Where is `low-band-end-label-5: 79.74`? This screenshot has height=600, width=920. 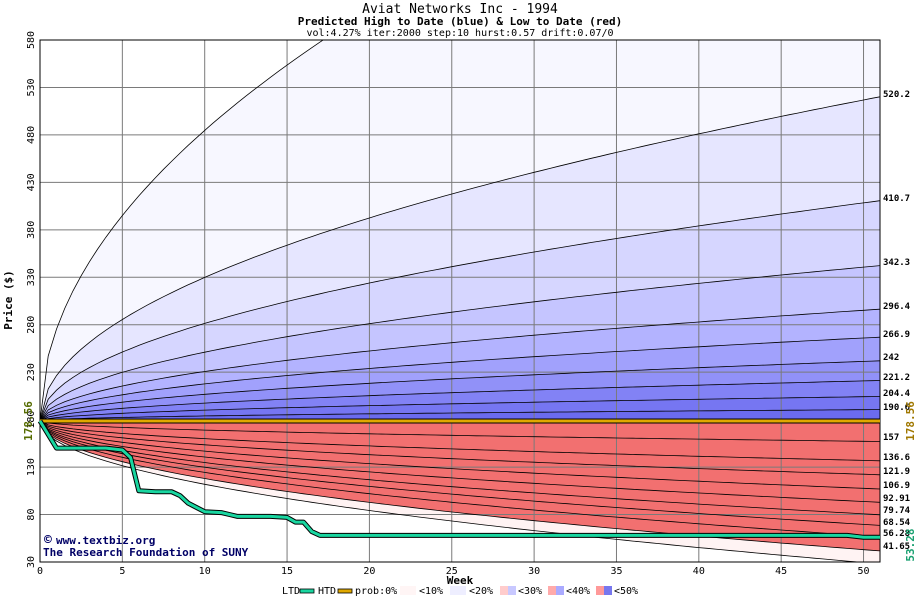
low-band-end-label-5: 79.74 is located at coordinates (897, 511).